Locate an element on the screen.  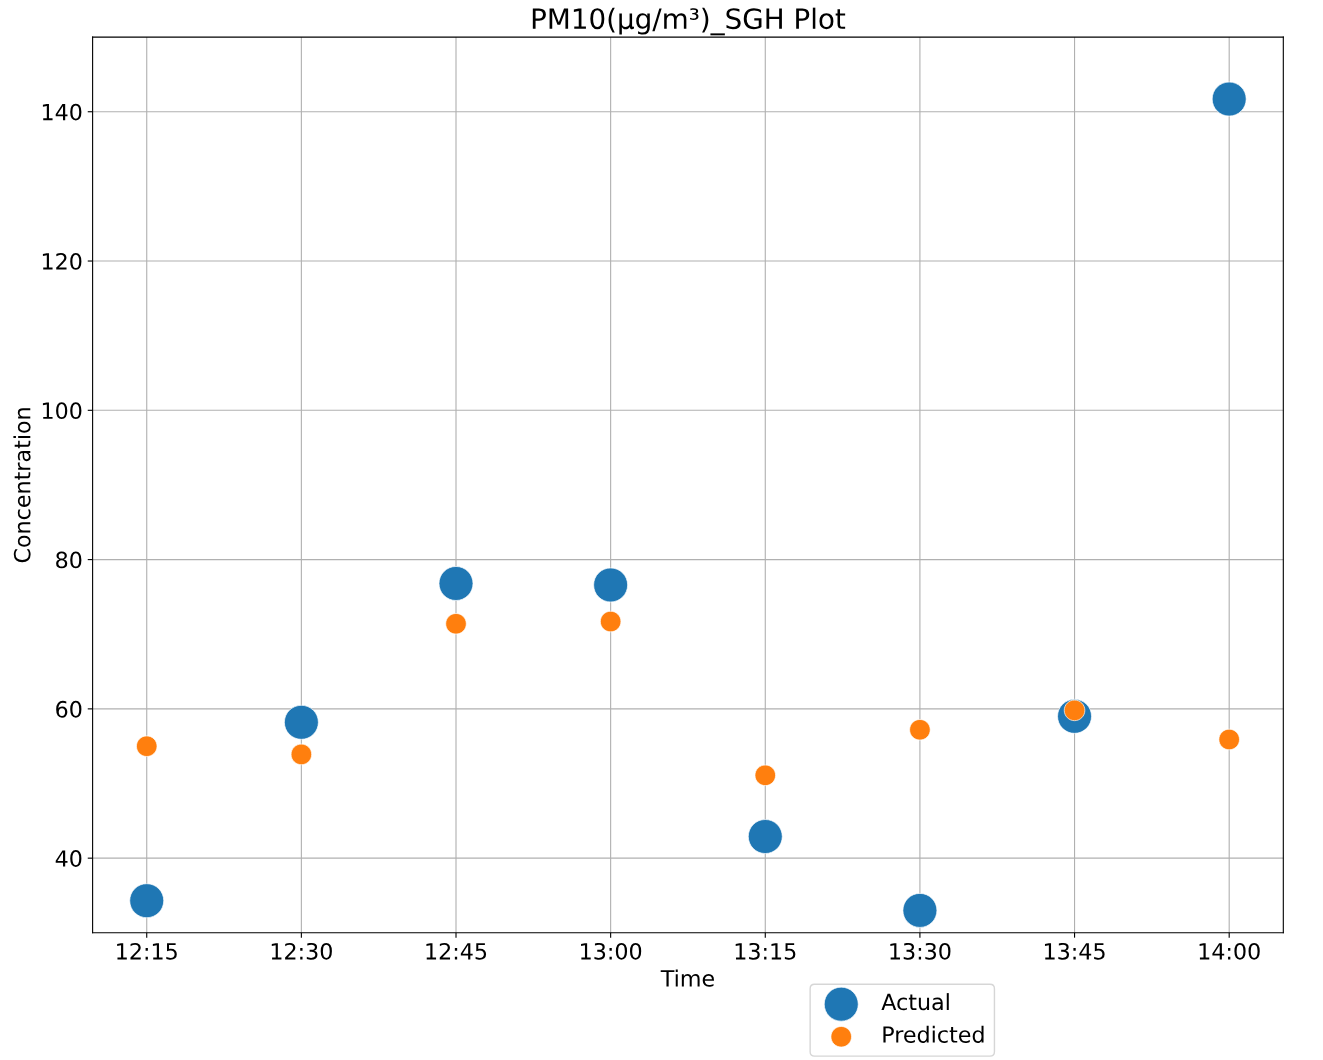
x-tick-label: 12:45 is located at coordinates (456, 951).